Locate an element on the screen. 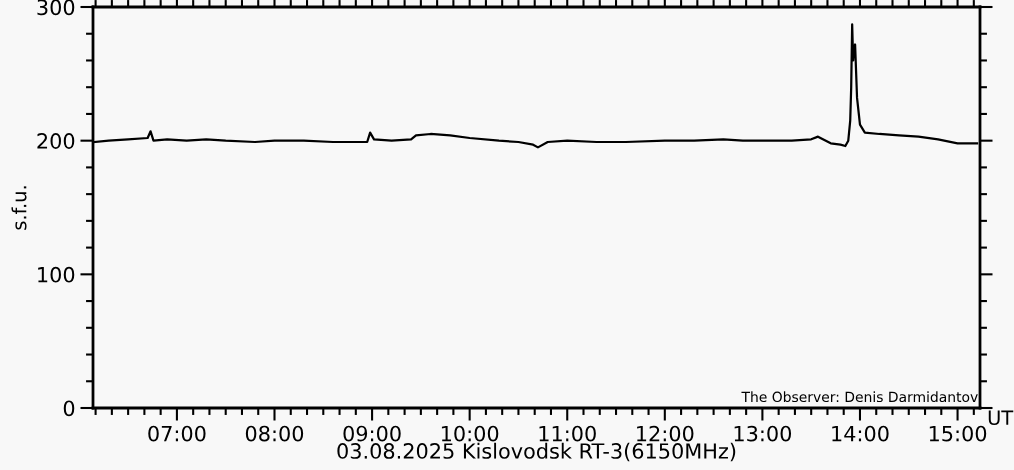 Image resolution: width=1014 pixels, height=470 pixels. x-tick-label: 15:00 is located at coordinates (958, 433).